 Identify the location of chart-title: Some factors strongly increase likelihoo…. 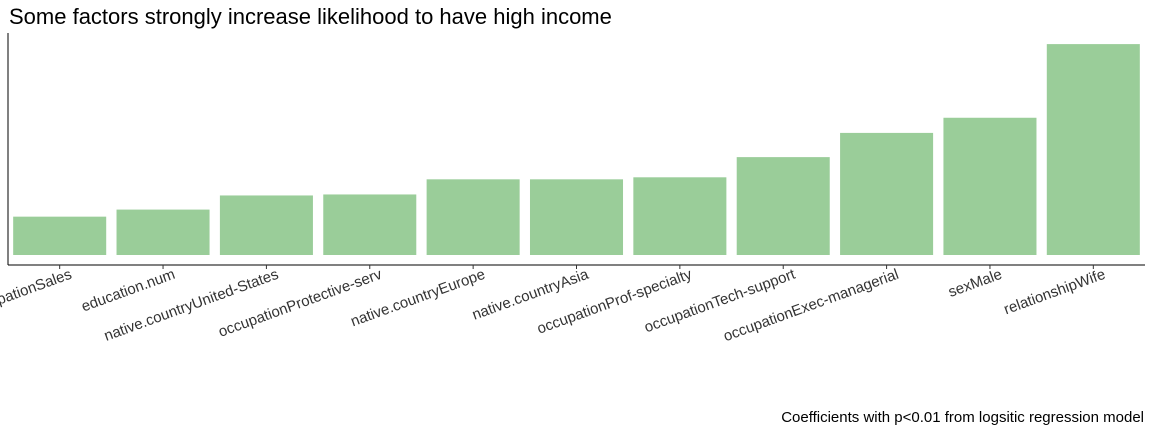
(310, 16).